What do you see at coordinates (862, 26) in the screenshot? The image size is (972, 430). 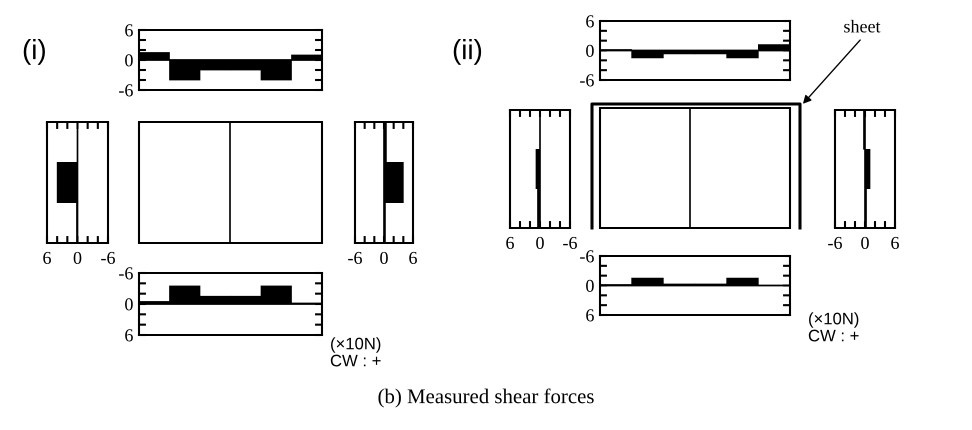 I see `text: sheet` at bounding box center [862, 26].